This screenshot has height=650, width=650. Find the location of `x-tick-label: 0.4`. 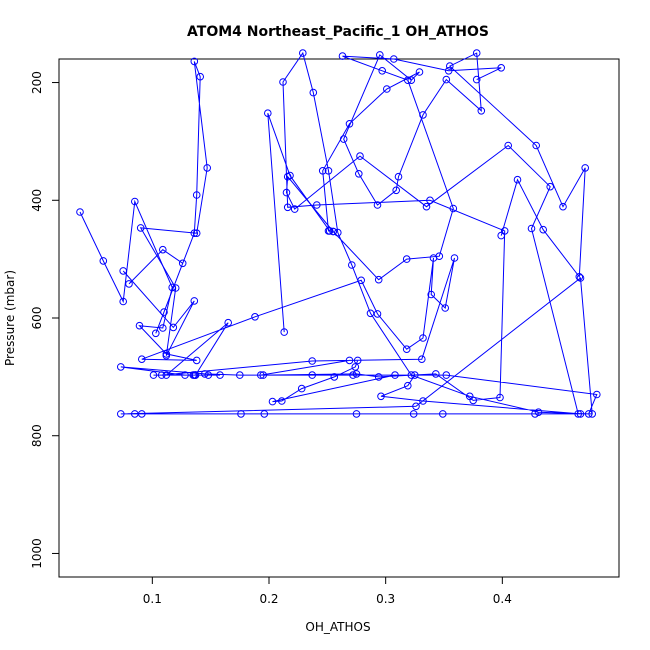

x-tick-label: 0.4 is located at coordinates (502, 599).